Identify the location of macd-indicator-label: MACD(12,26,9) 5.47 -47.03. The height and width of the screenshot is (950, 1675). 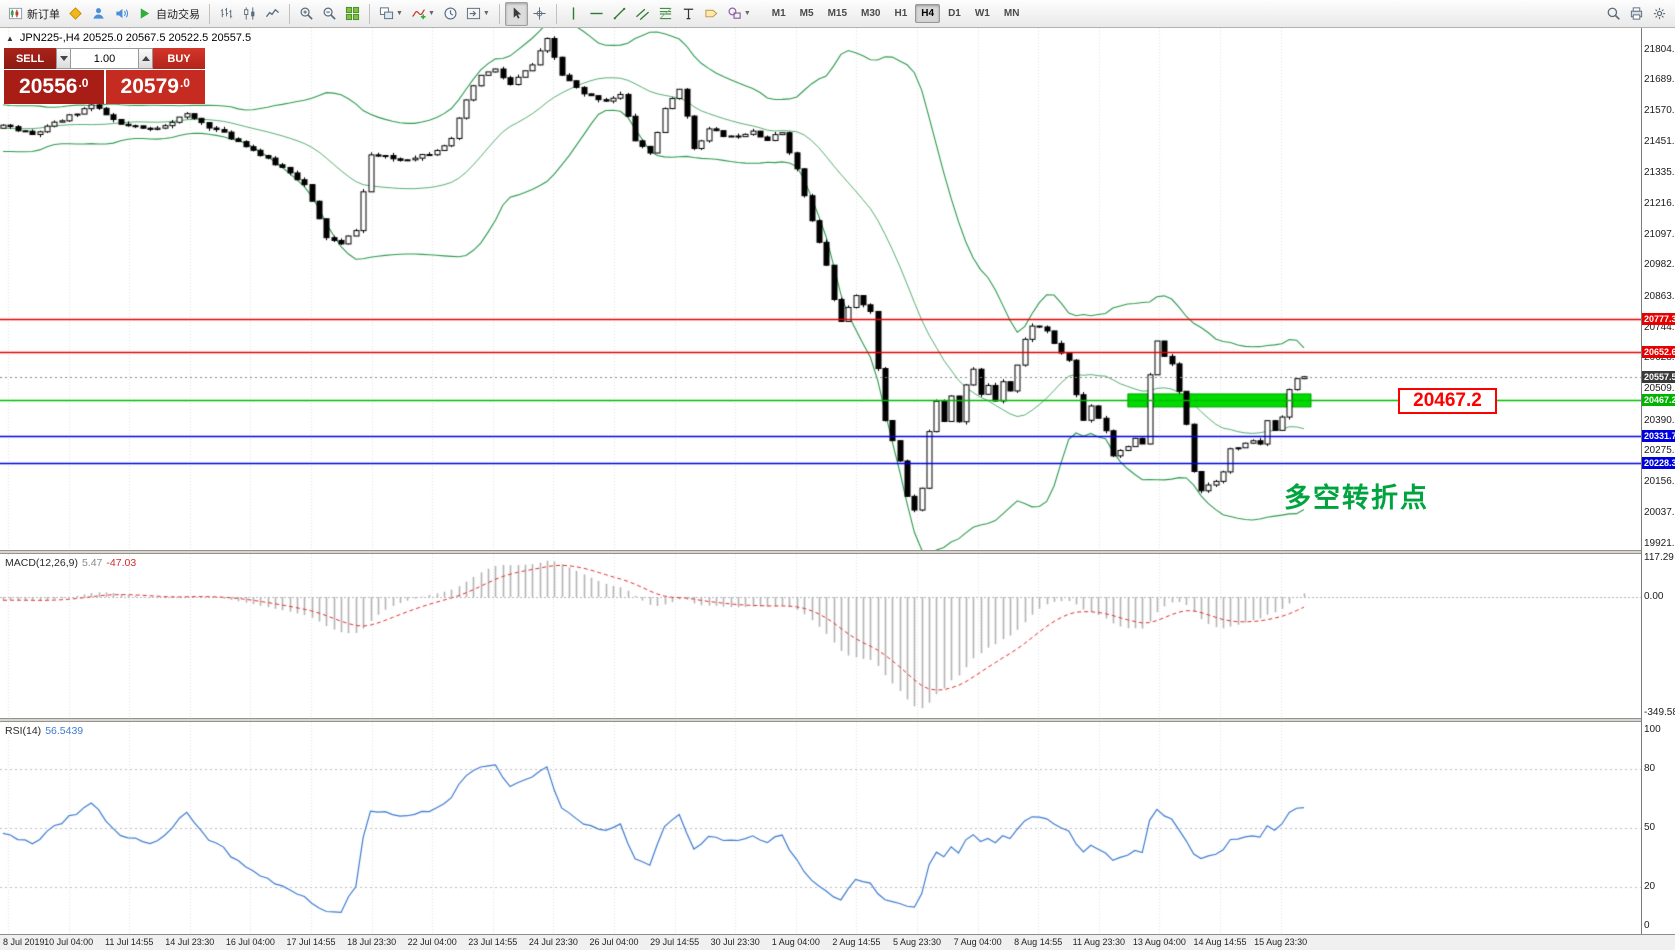
(70, 563).